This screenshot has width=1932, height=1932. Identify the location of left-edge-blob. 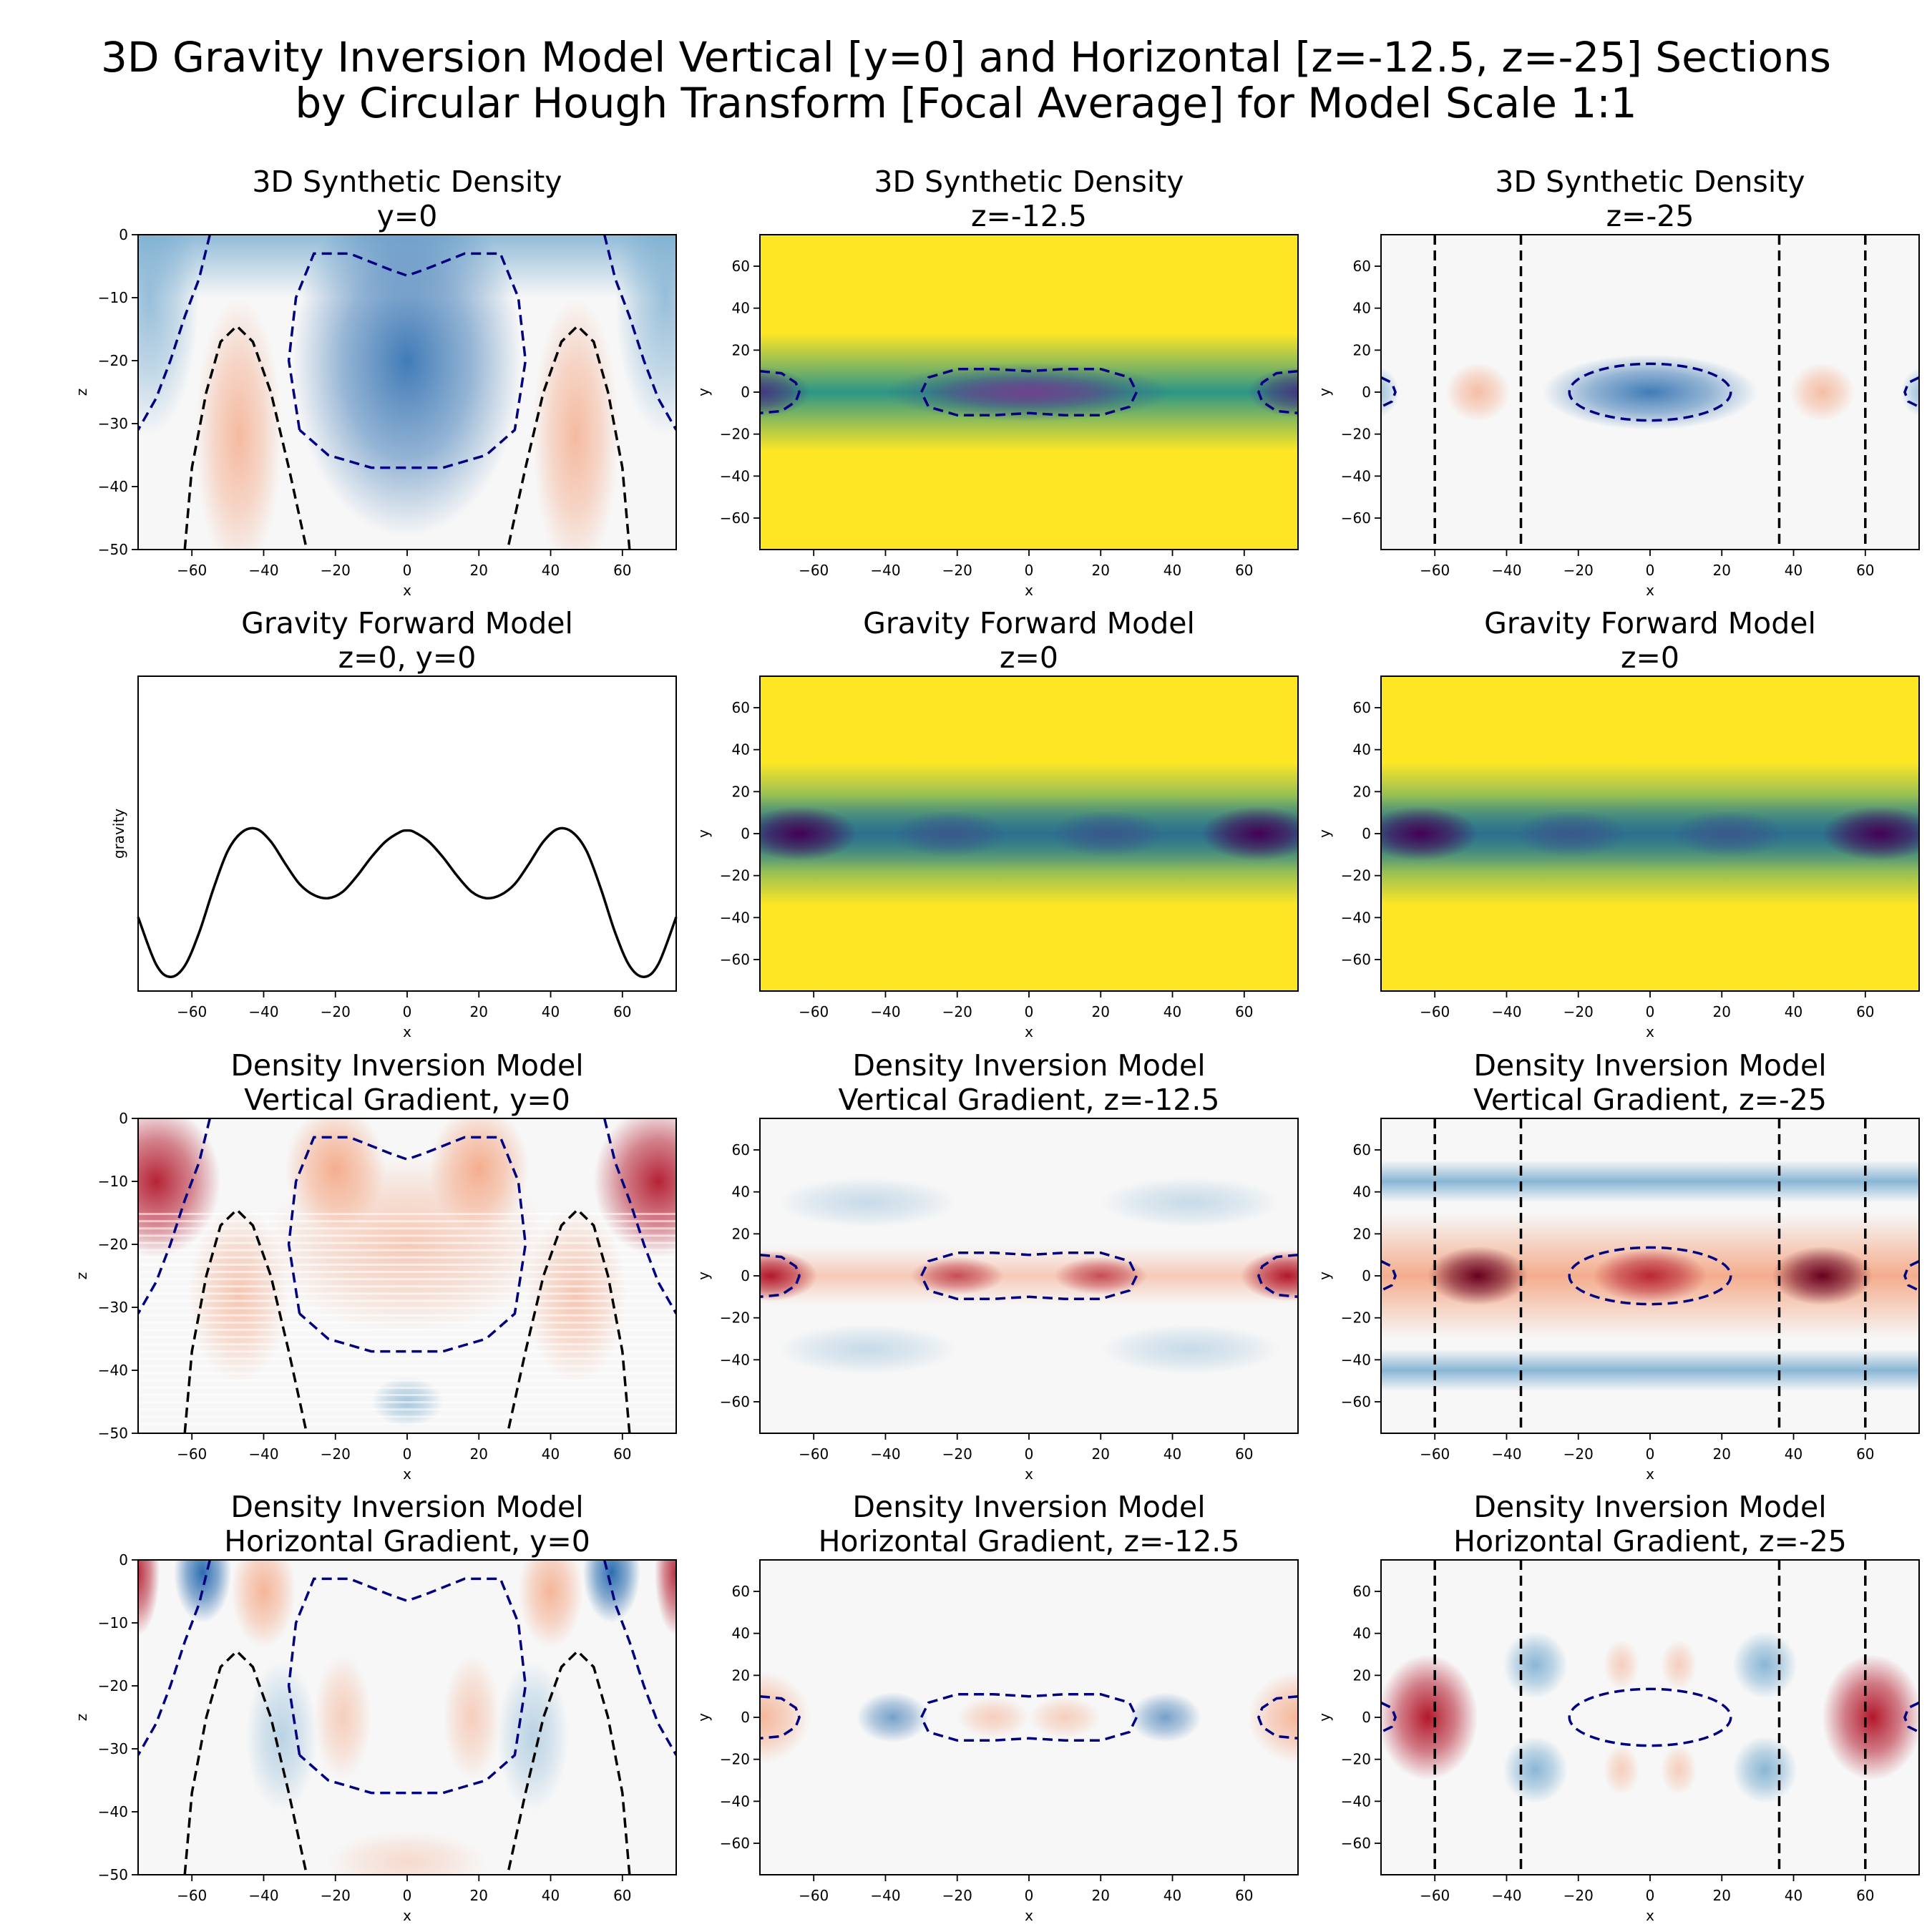
(169, 335).